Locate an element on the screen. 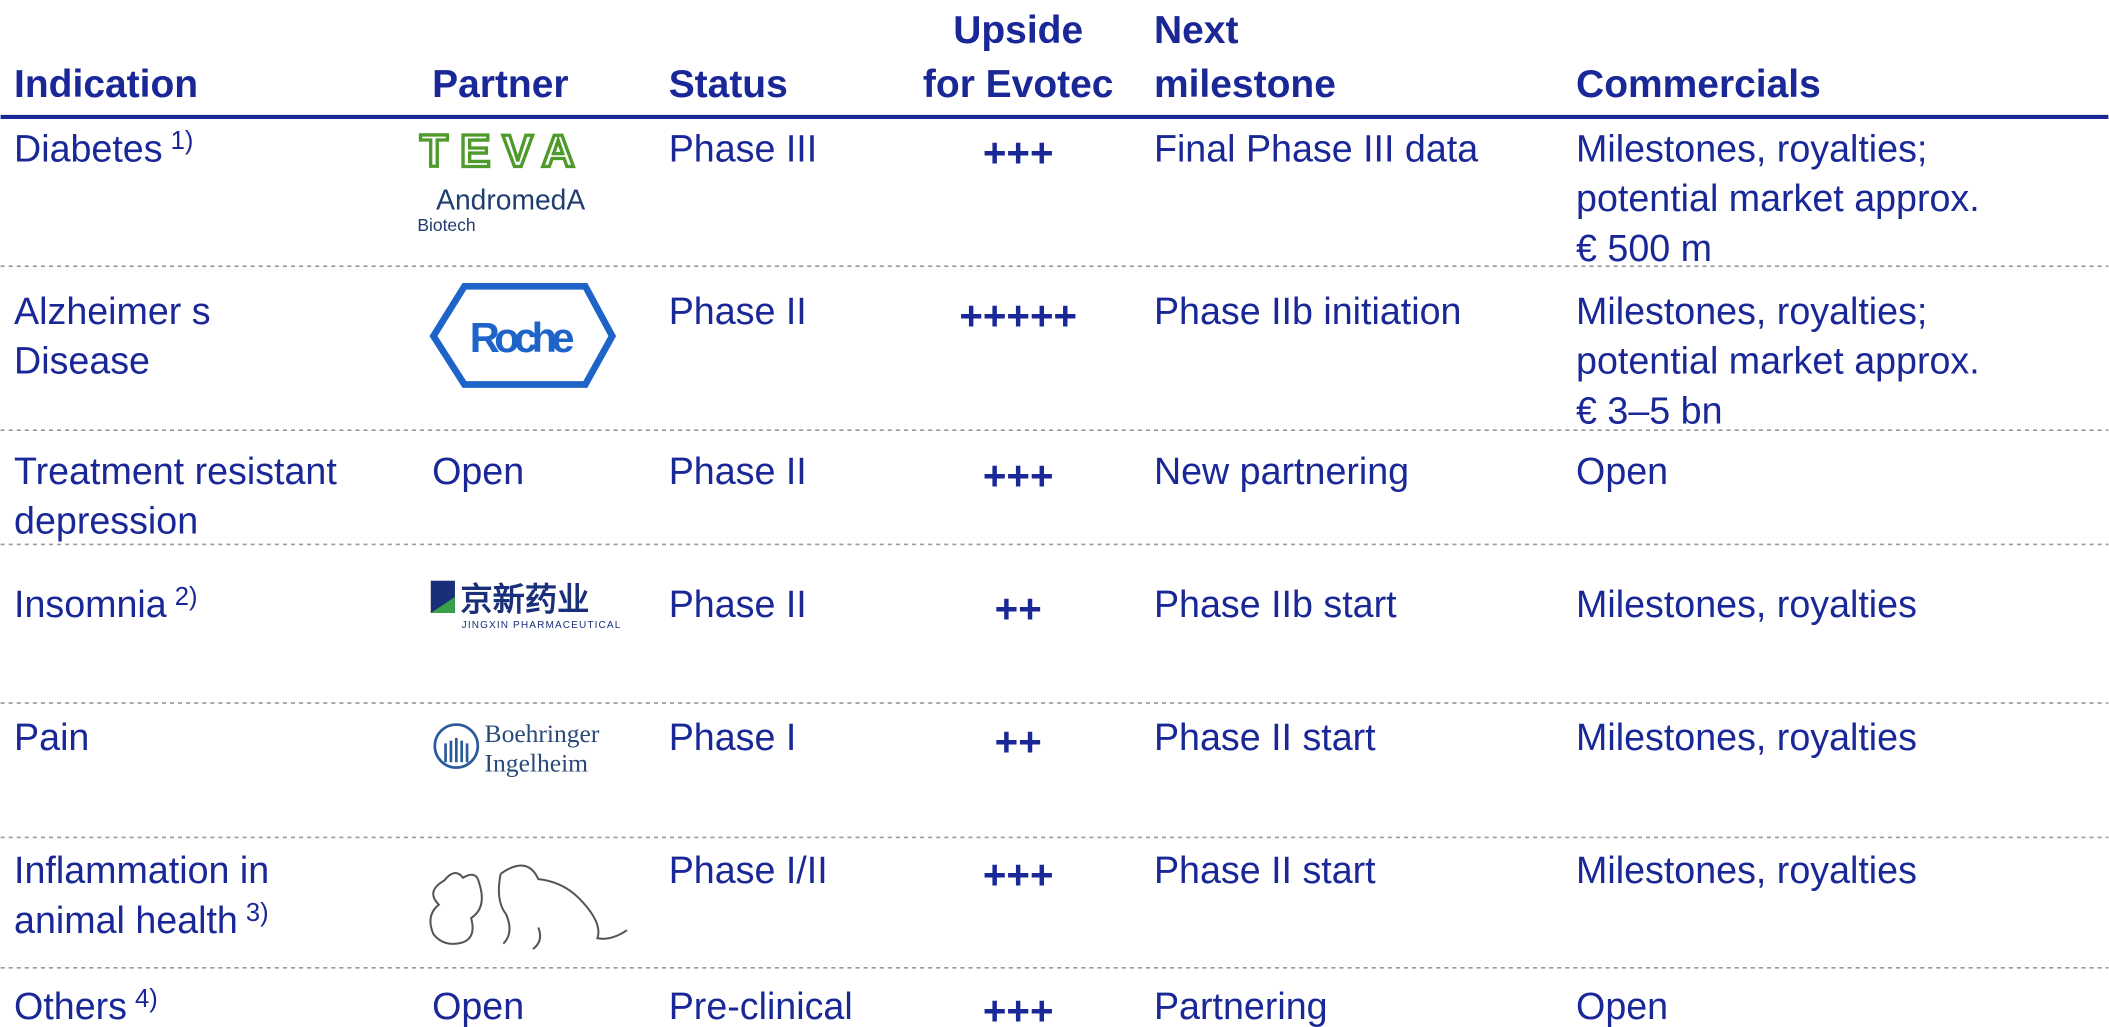 The height and width of the screenshot is (1027, 2109). column-header: Status is located at coordinates (728, 84).